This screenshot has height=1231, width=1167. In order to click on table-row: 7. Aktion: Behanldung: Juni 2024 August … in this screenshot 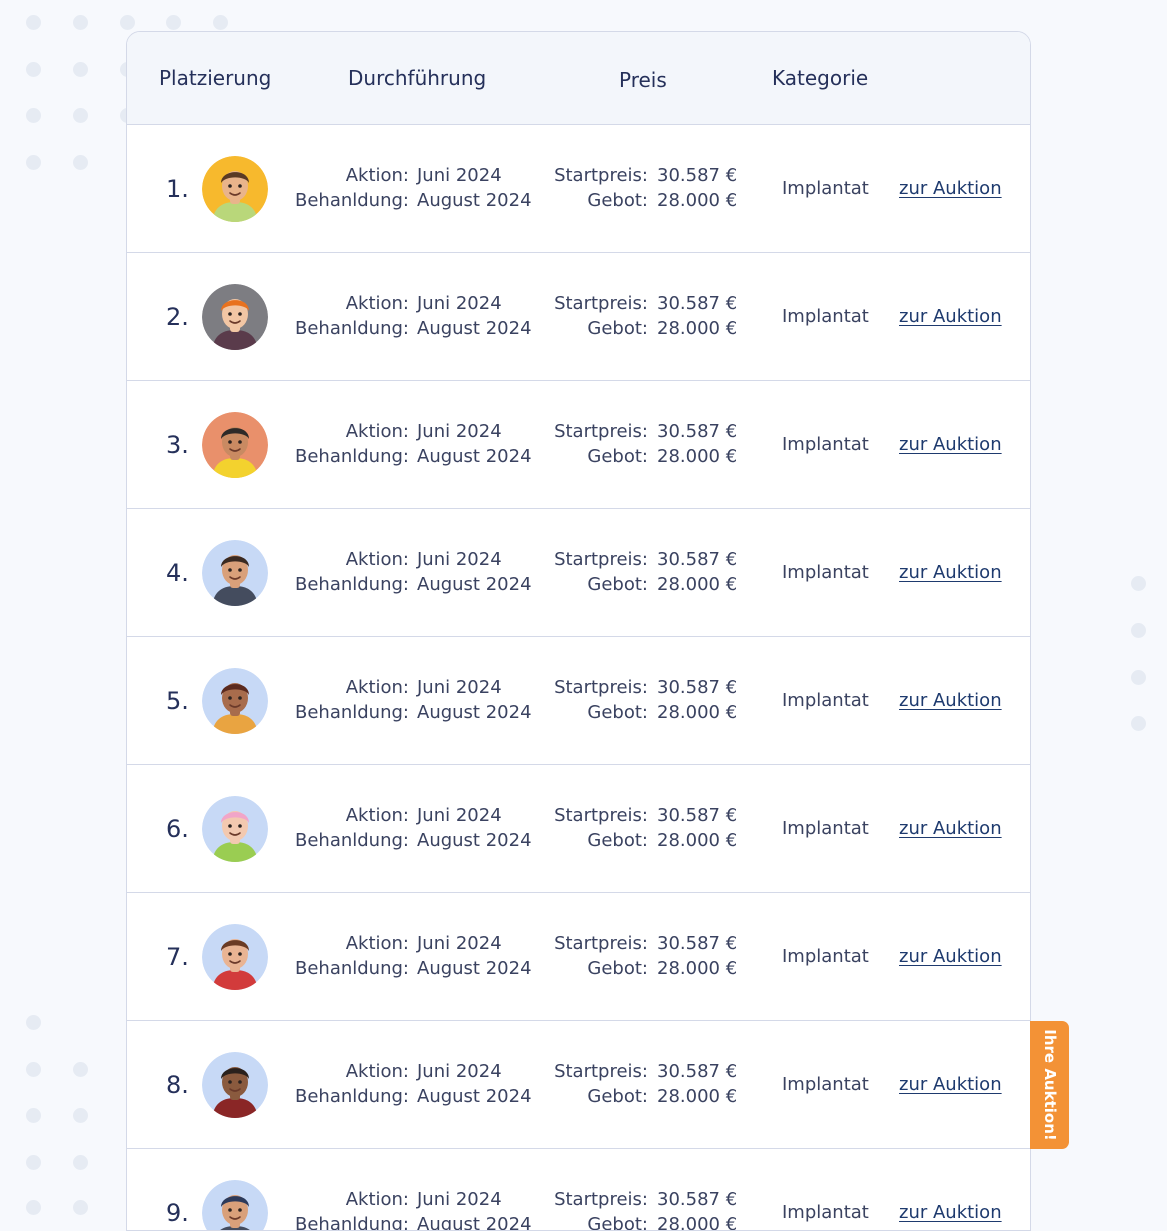, I will do `click(578, 957)`.